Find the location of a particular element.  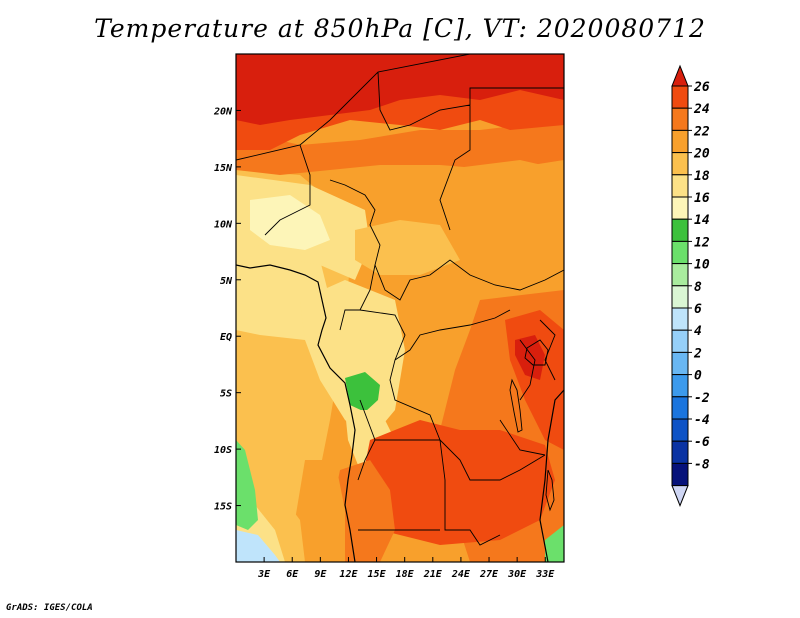

colorbar-label: 20 is located at coordinates (701, 154).